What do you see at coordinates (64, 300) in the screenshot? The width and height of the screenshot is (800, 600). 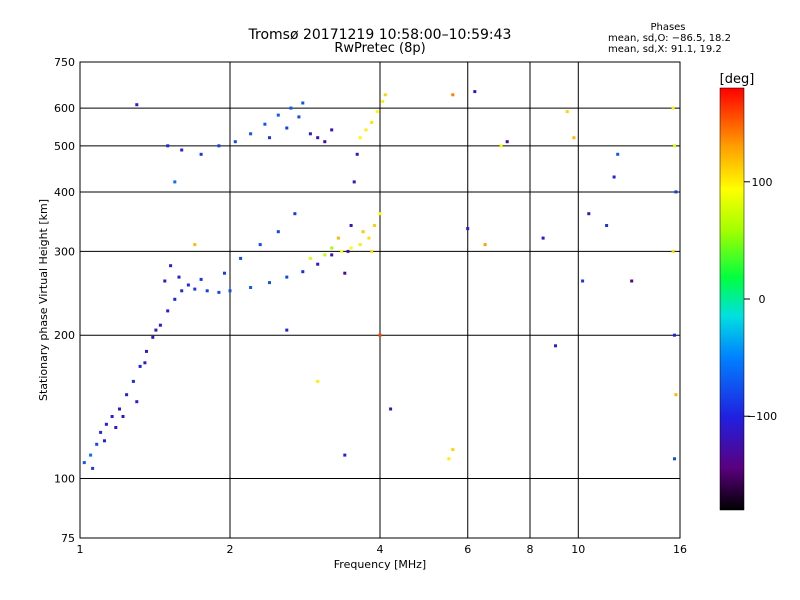 I see `y-axis: 75 100 200 300 400 500 600 750` at bounding box center [64, 300].